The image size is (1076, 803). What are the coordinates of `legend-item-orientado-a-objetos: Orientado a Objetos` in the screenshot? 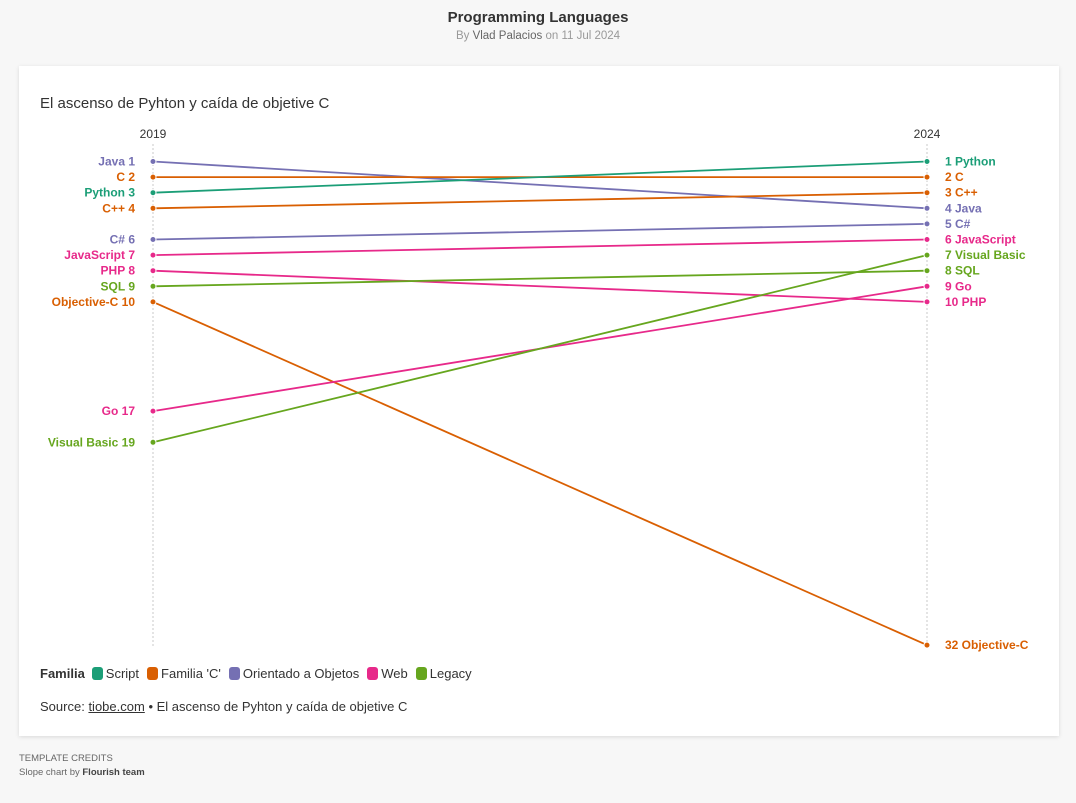 It's located at (294, 673).